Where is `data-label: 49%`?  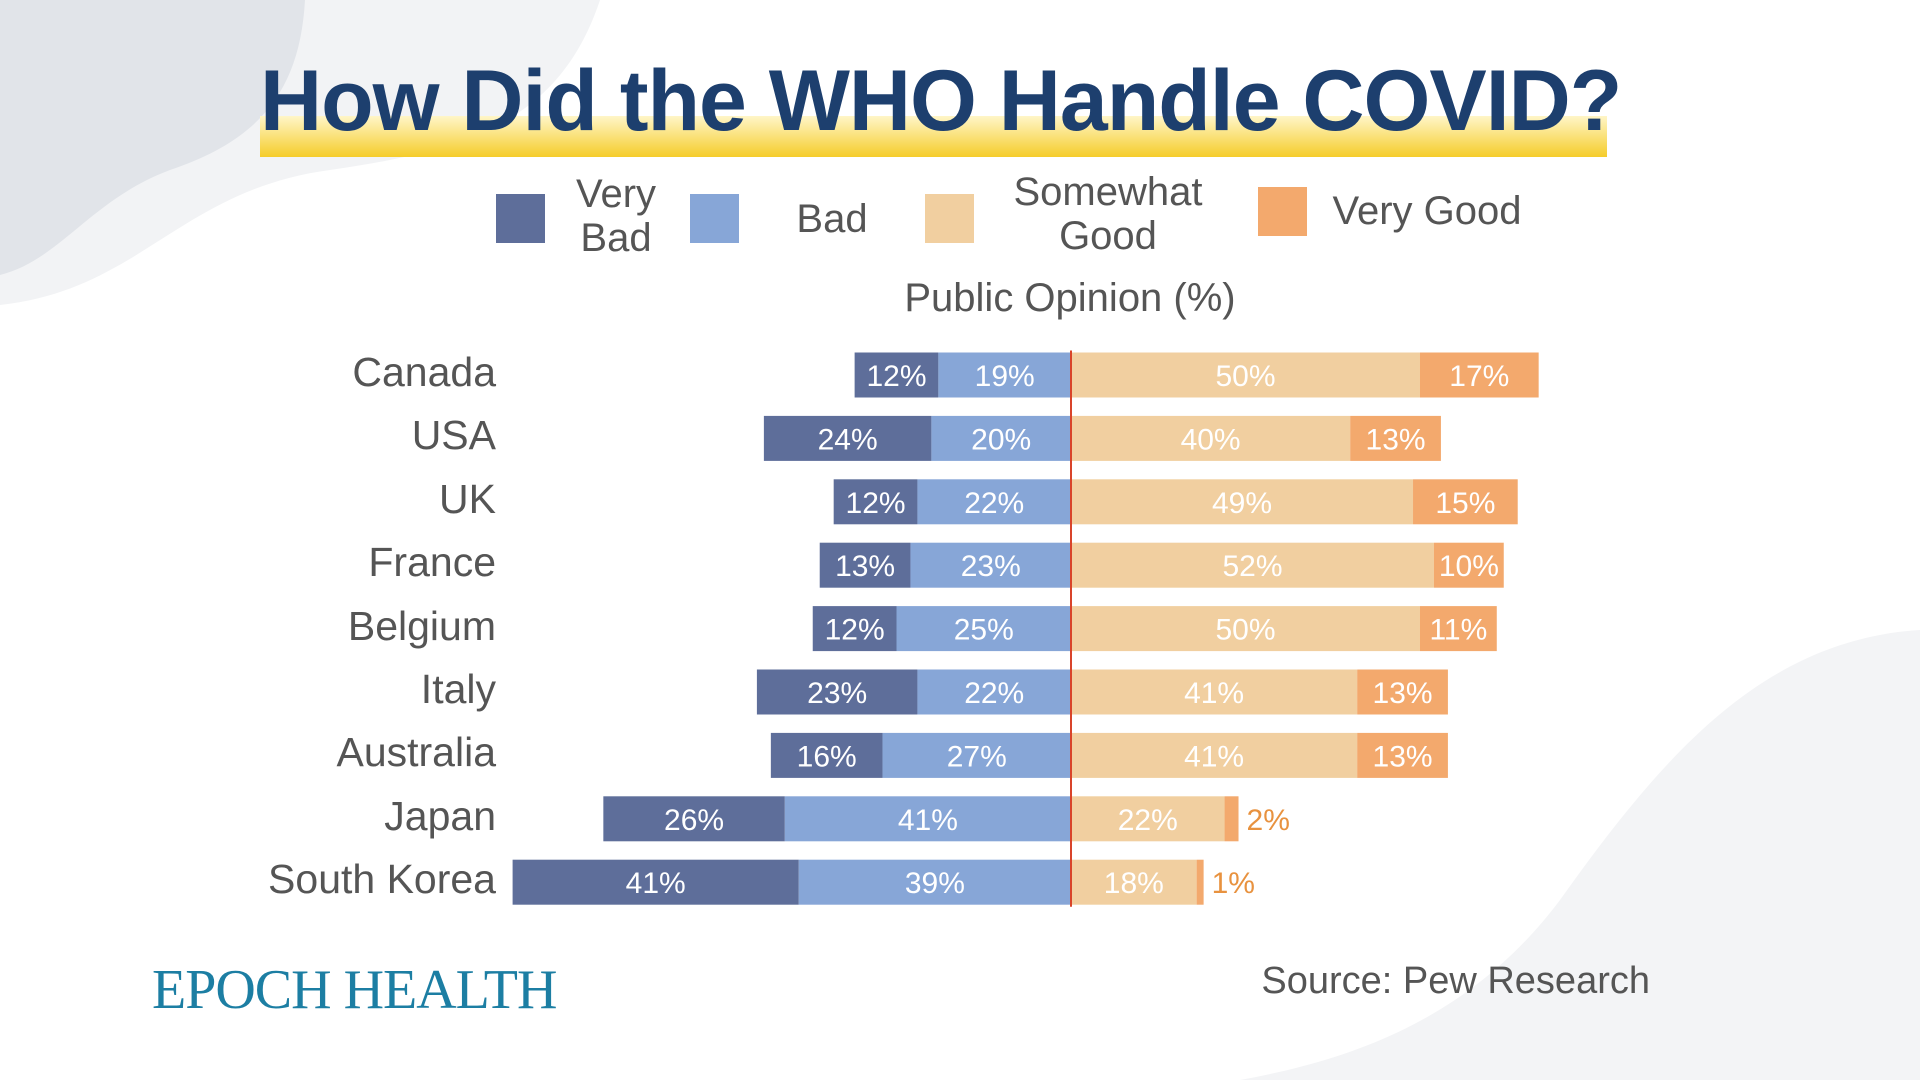
data-label: 49% is located at coordinates (1242, 503).